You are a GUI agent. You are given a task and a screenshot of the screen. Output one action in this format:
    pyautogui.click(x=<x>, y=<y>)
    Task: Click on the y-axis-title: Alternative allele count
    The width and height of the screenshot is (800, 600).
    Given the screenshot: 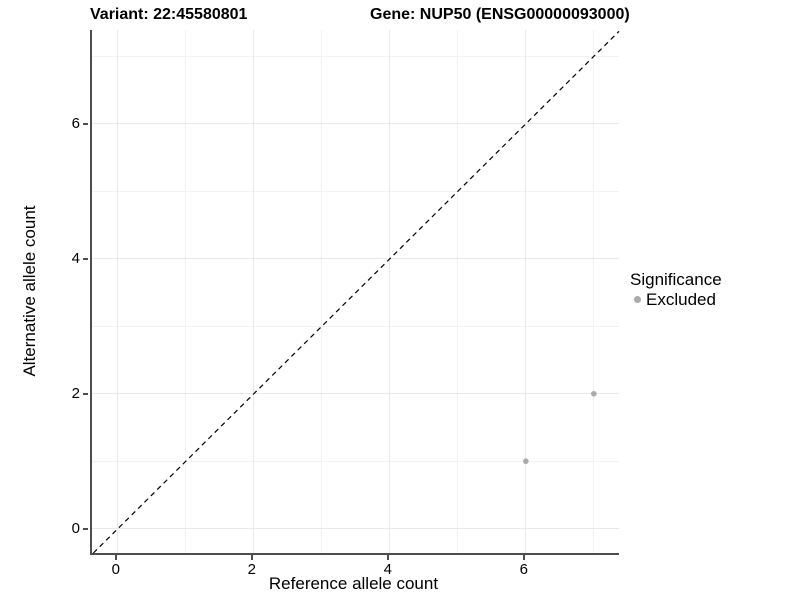 What is the action you would take?
    pyautogui.click(x=29, y=291)
    